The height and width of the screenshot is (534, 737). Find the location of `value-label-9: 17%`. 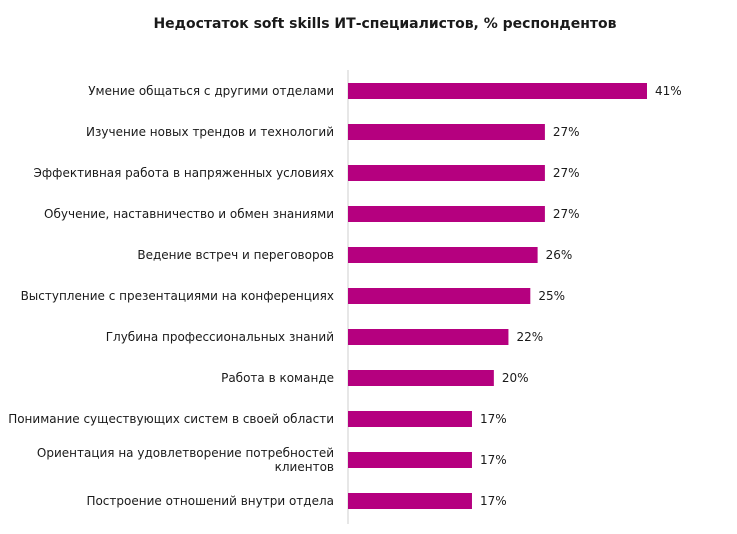

value-label-9: 17% is located at coordinates (493, 419).